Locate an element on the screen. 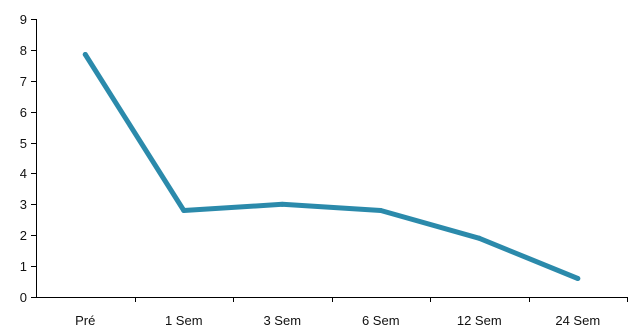 This screenshot has height=329, width=630. x-tick-label: 12 Sem is located at coordinates (479, 320).